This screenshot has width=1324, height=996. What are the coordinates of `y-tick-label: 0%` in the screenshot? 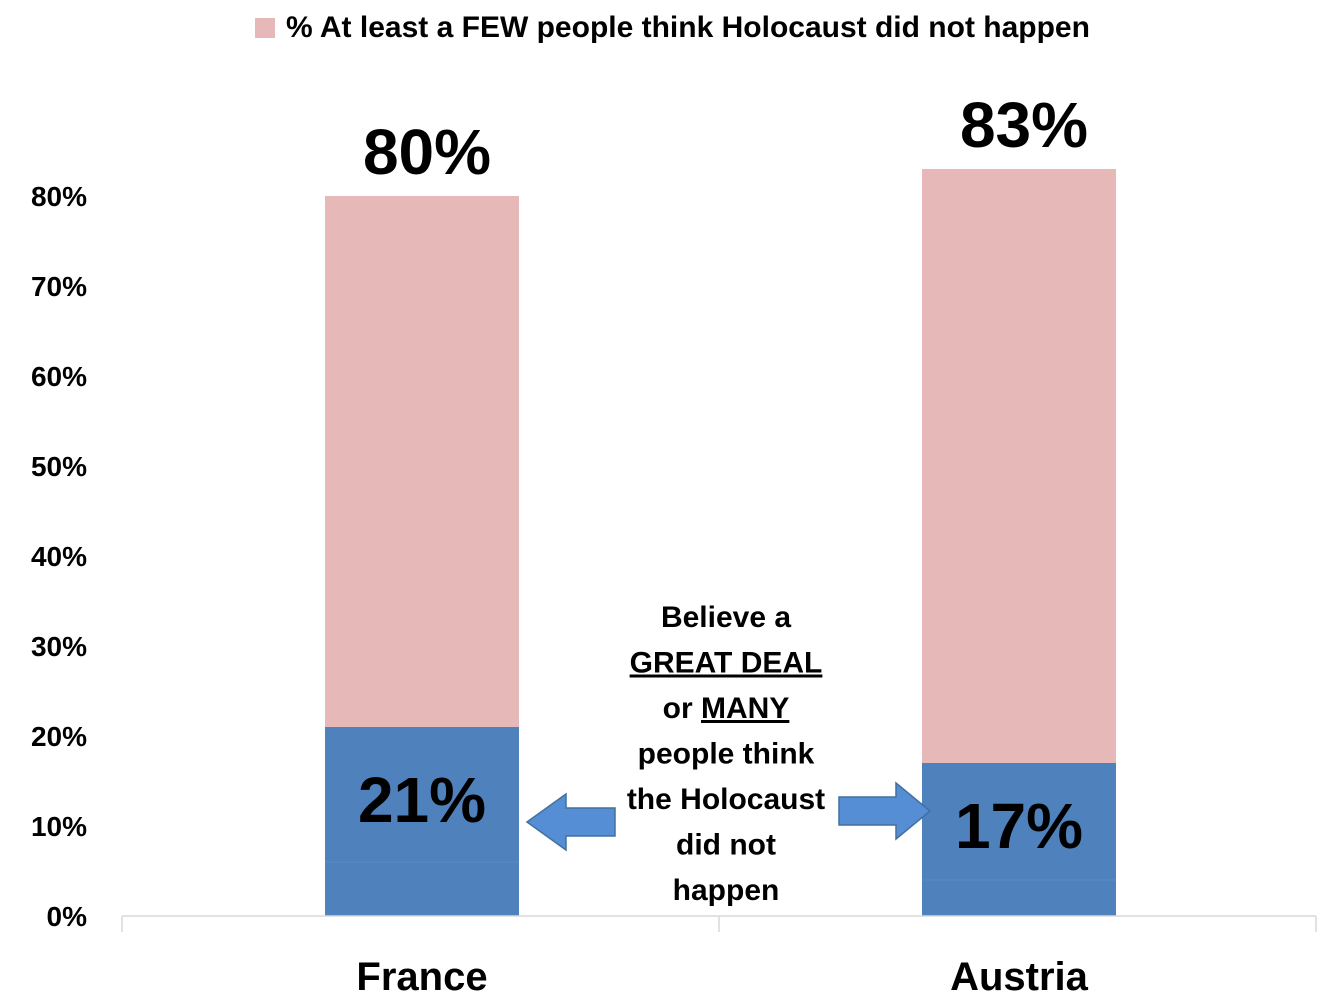 It's located at (67, 916).